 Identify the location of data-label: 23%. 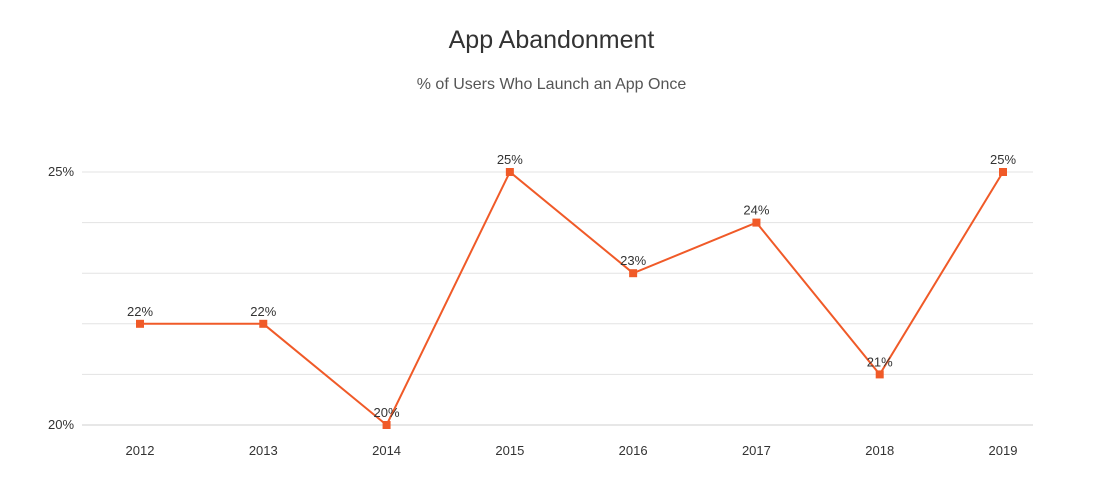
(633, 260).